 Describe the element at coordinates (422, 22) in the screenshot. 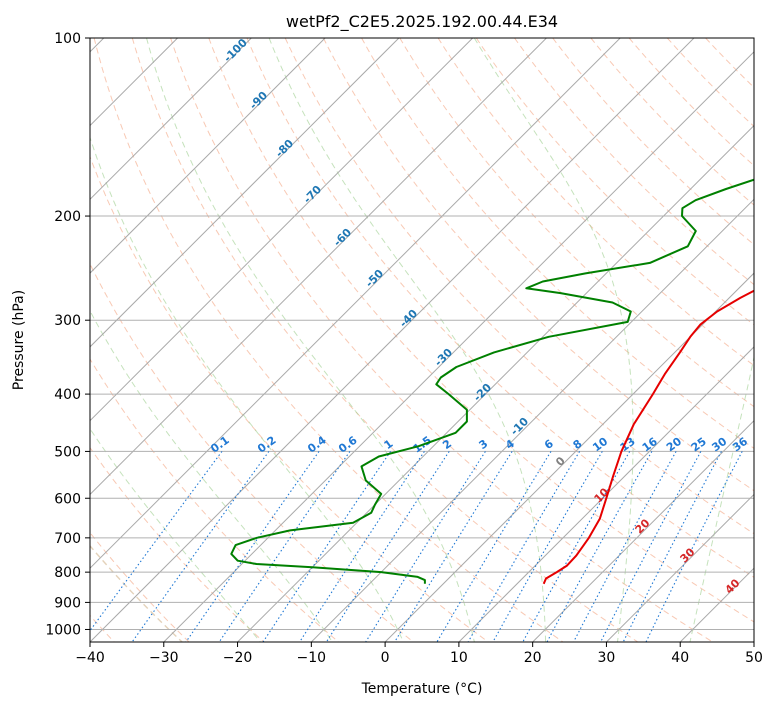

I see `chart-title: wetPf2_C2E5.2025.192.00.44.E34` at that location.